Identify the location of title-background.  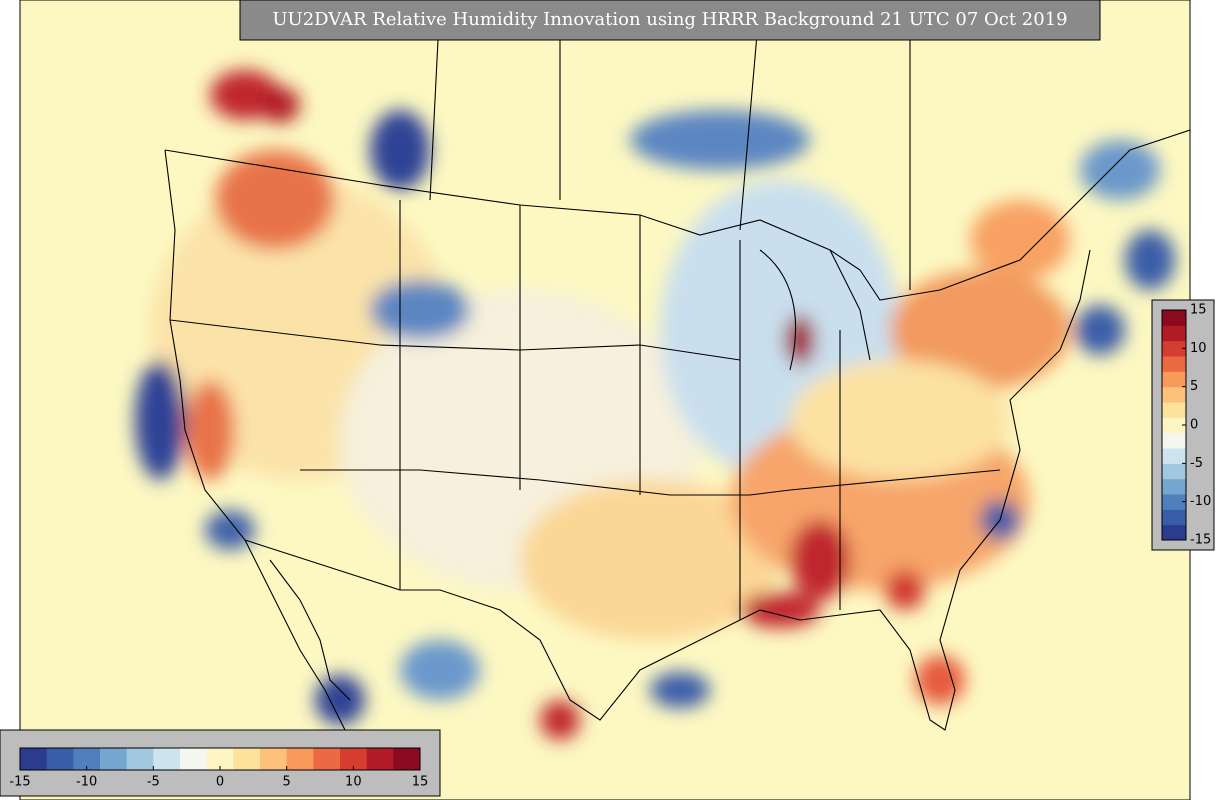
(670, 20).